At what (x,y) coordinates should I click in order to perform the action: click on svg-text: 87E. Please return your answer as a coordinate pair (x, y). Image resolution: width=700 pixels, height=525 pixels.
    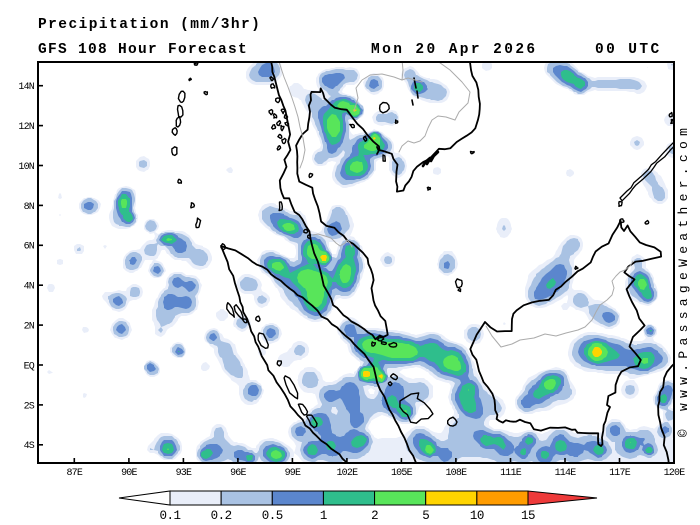
    Looking at the image, I should click on (74, 473).